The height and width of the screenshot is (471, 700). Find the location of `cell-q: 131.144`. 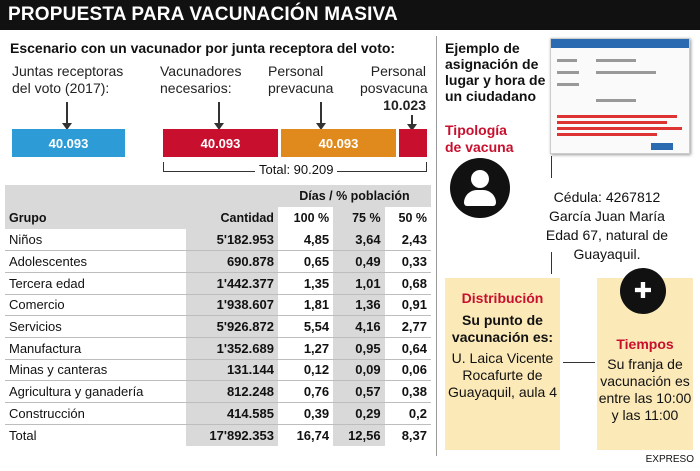

cell-q: 131.144 is located at coordinates (231, 370).